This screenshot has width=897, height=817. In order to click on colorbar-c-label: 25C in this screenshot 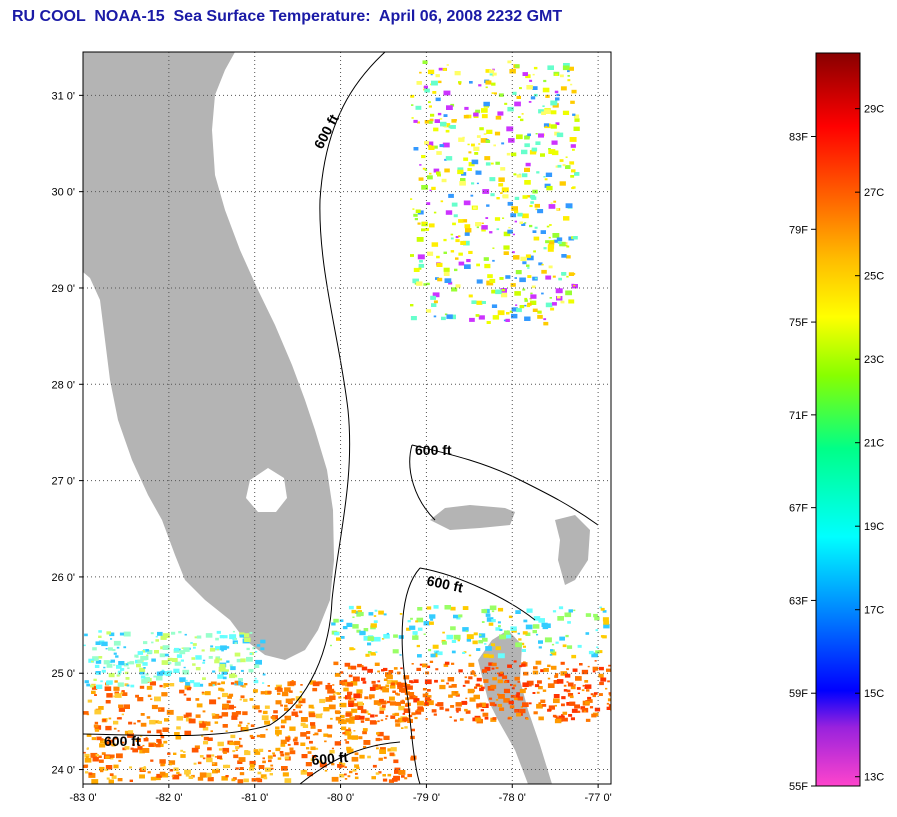, I will do `click(874, 277)`.